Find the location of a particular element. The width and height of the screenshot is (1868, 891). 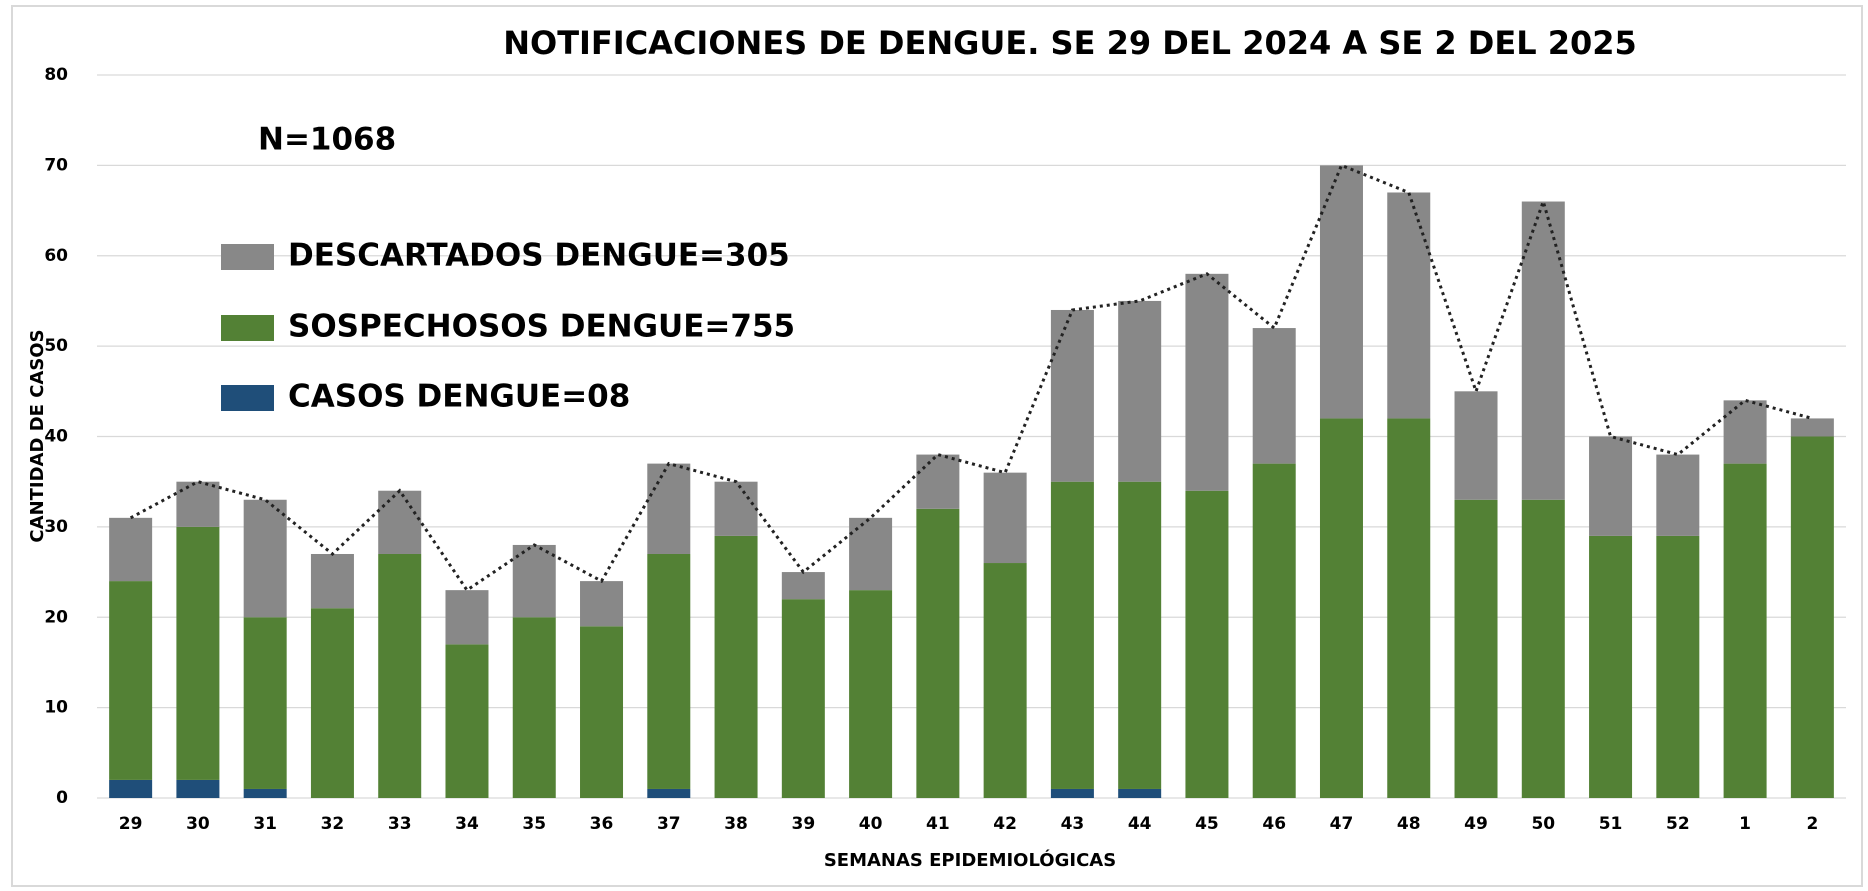

x-tick-label: 2 is located at coordinates (1812, 824).